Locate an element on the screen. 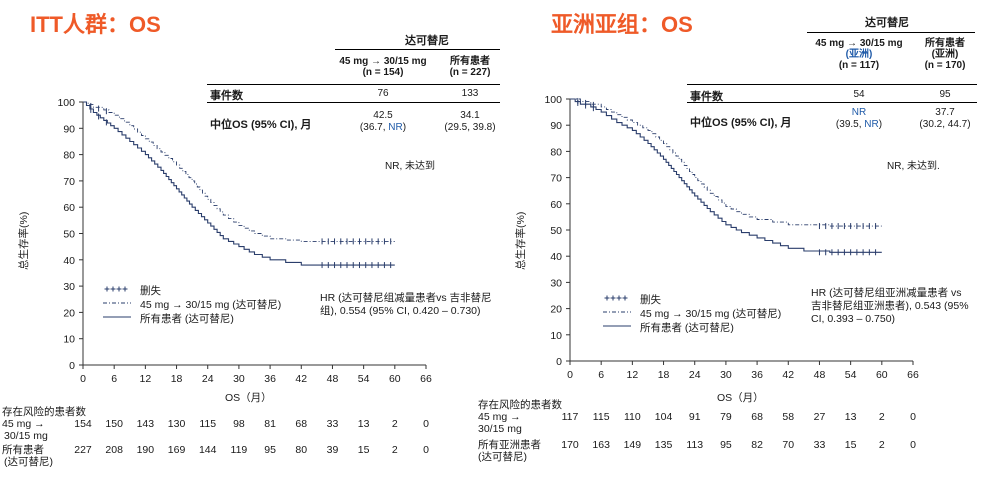 The height and width of the screenshot is (478, 990). x-tick-label: 42 is located at coordinates (301, 379).